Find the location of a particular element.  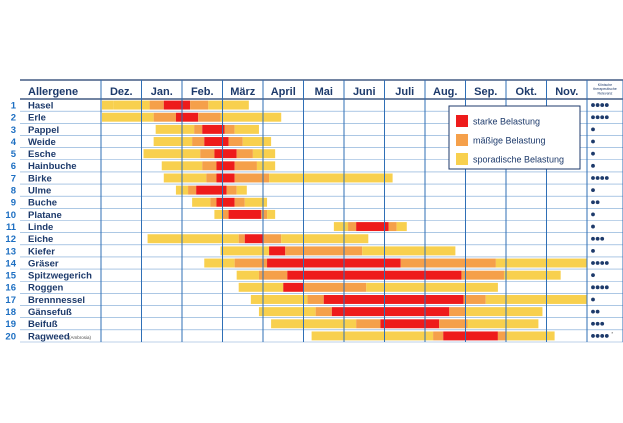

legend-box is located at coordinates (514, 137).